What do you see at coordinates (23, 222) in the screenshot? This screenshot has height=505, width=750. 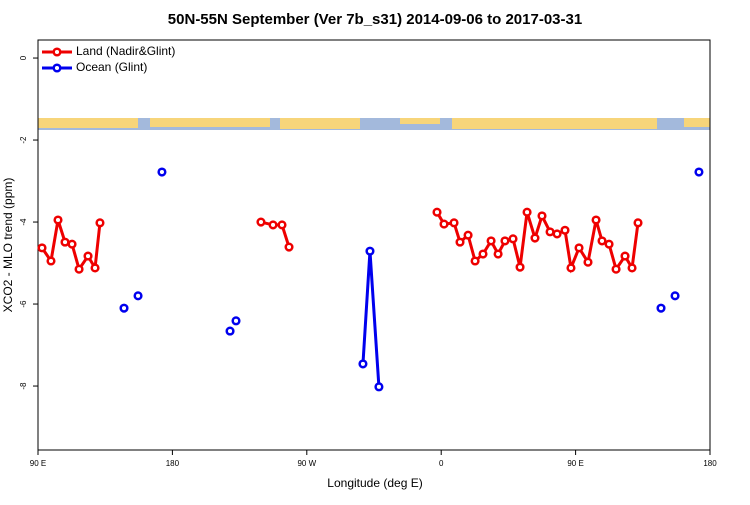 I see `y-tick-label: -4` at bounding box center [23, 222].